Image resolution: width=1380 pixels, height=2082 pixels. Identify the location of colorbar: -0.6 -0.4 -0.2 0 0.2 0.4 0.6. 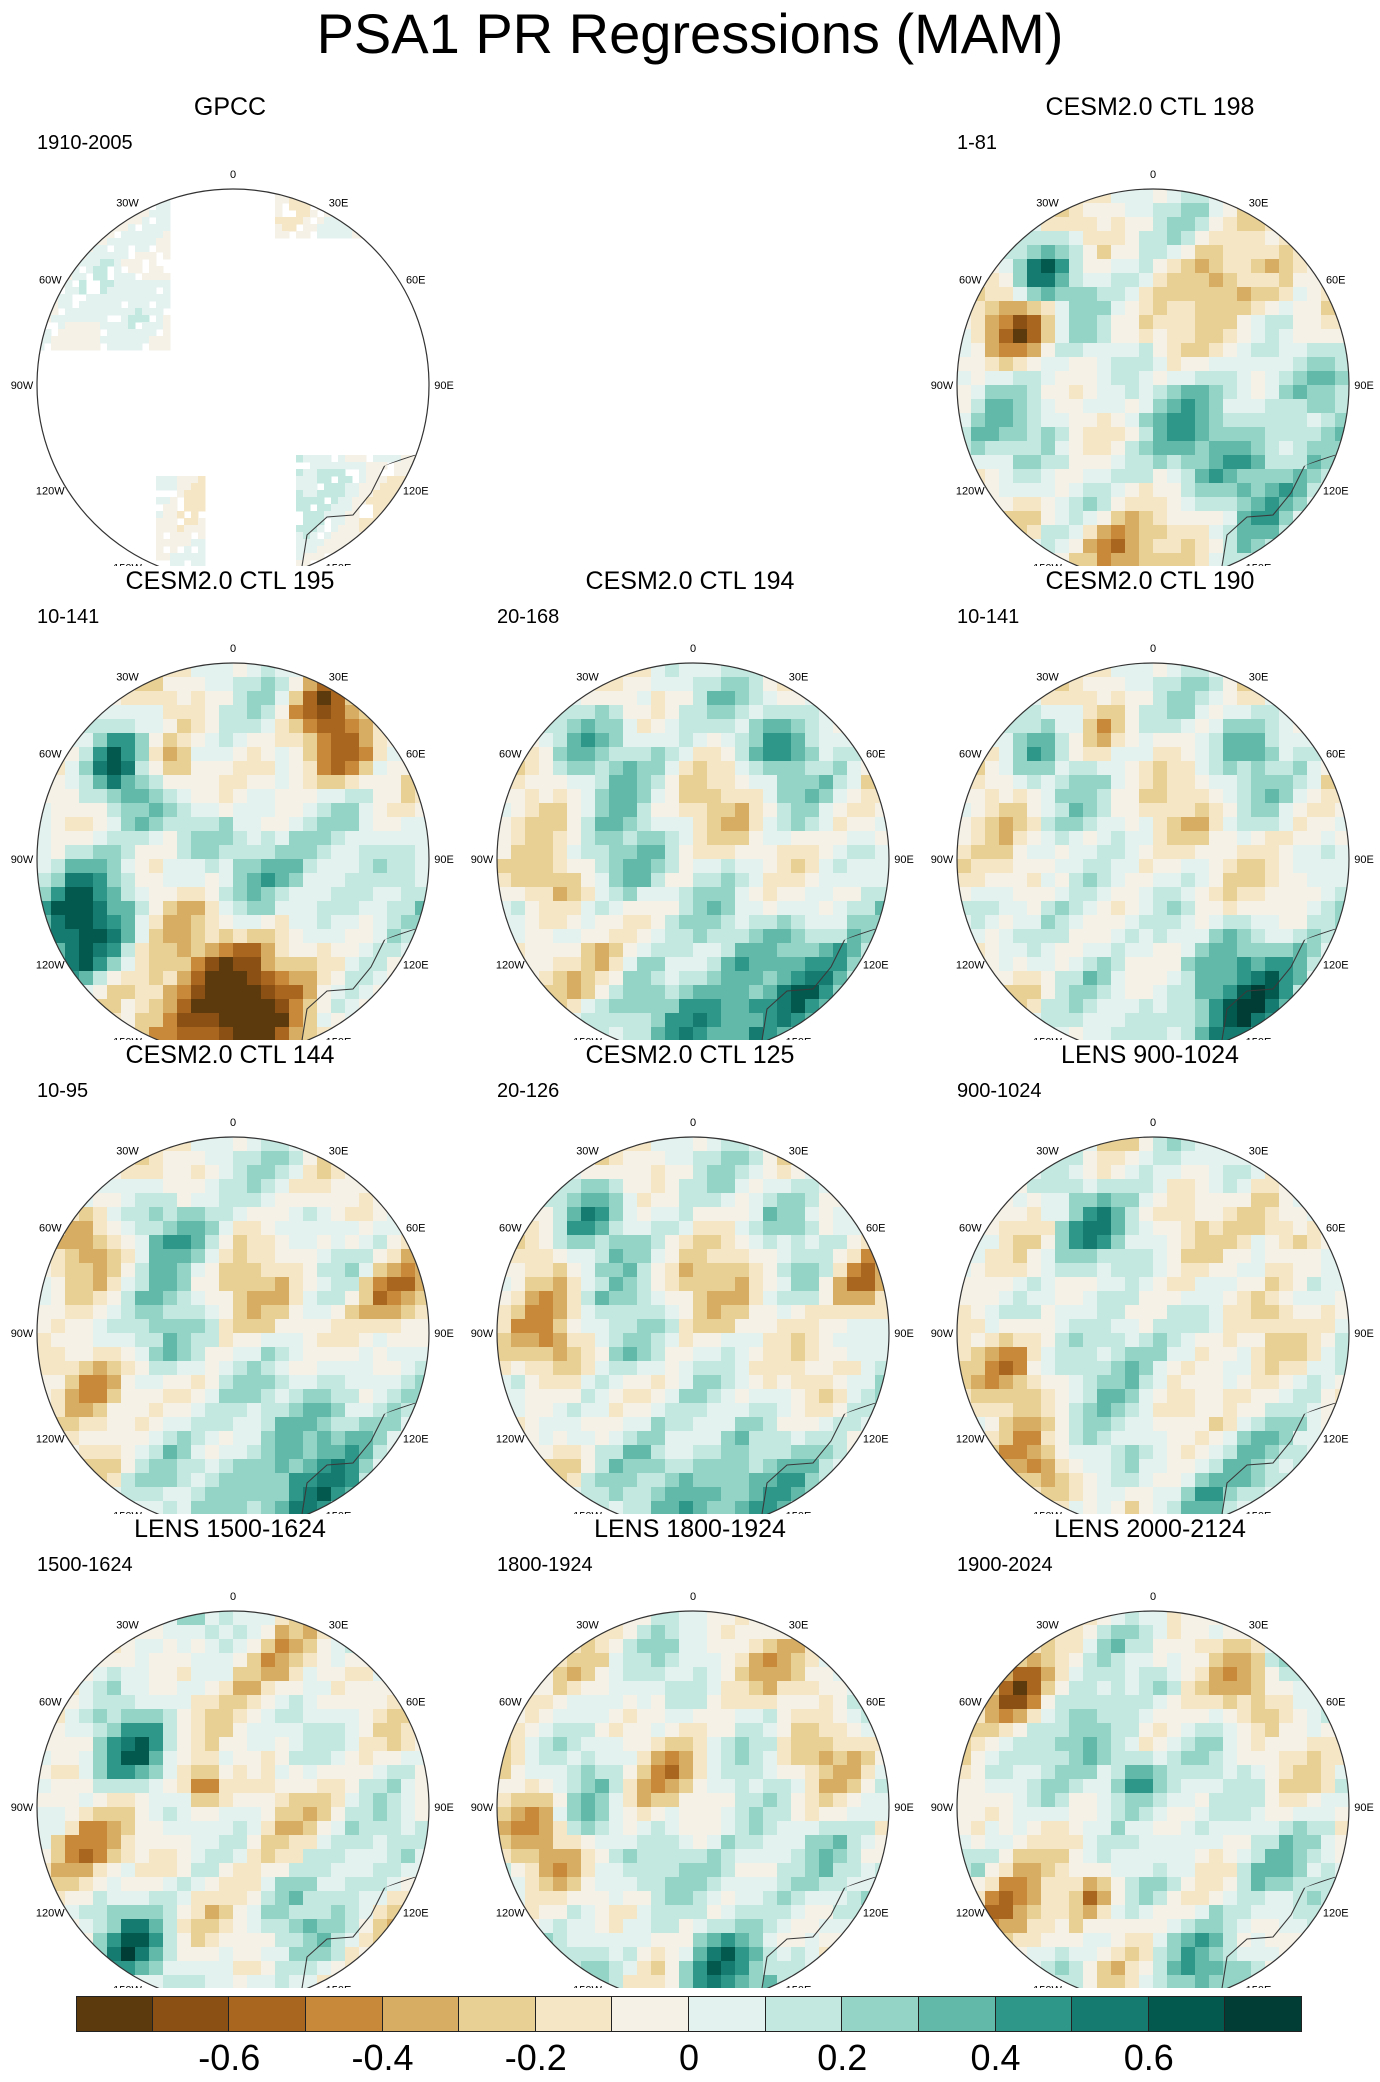
(689, 2039).